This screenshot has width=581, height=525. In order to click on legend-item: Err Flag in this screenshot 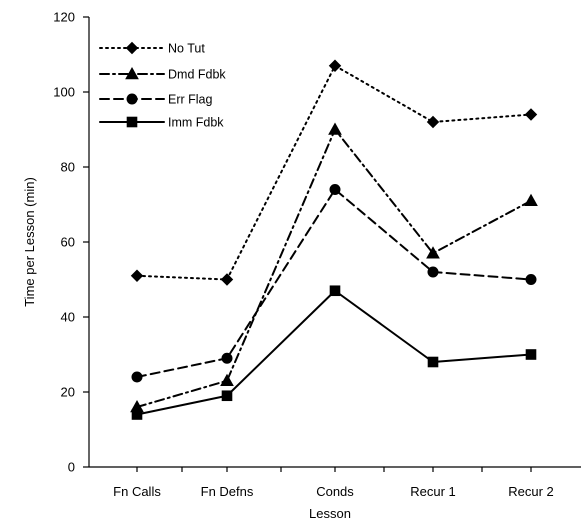, I will do `click(156, 100)`.